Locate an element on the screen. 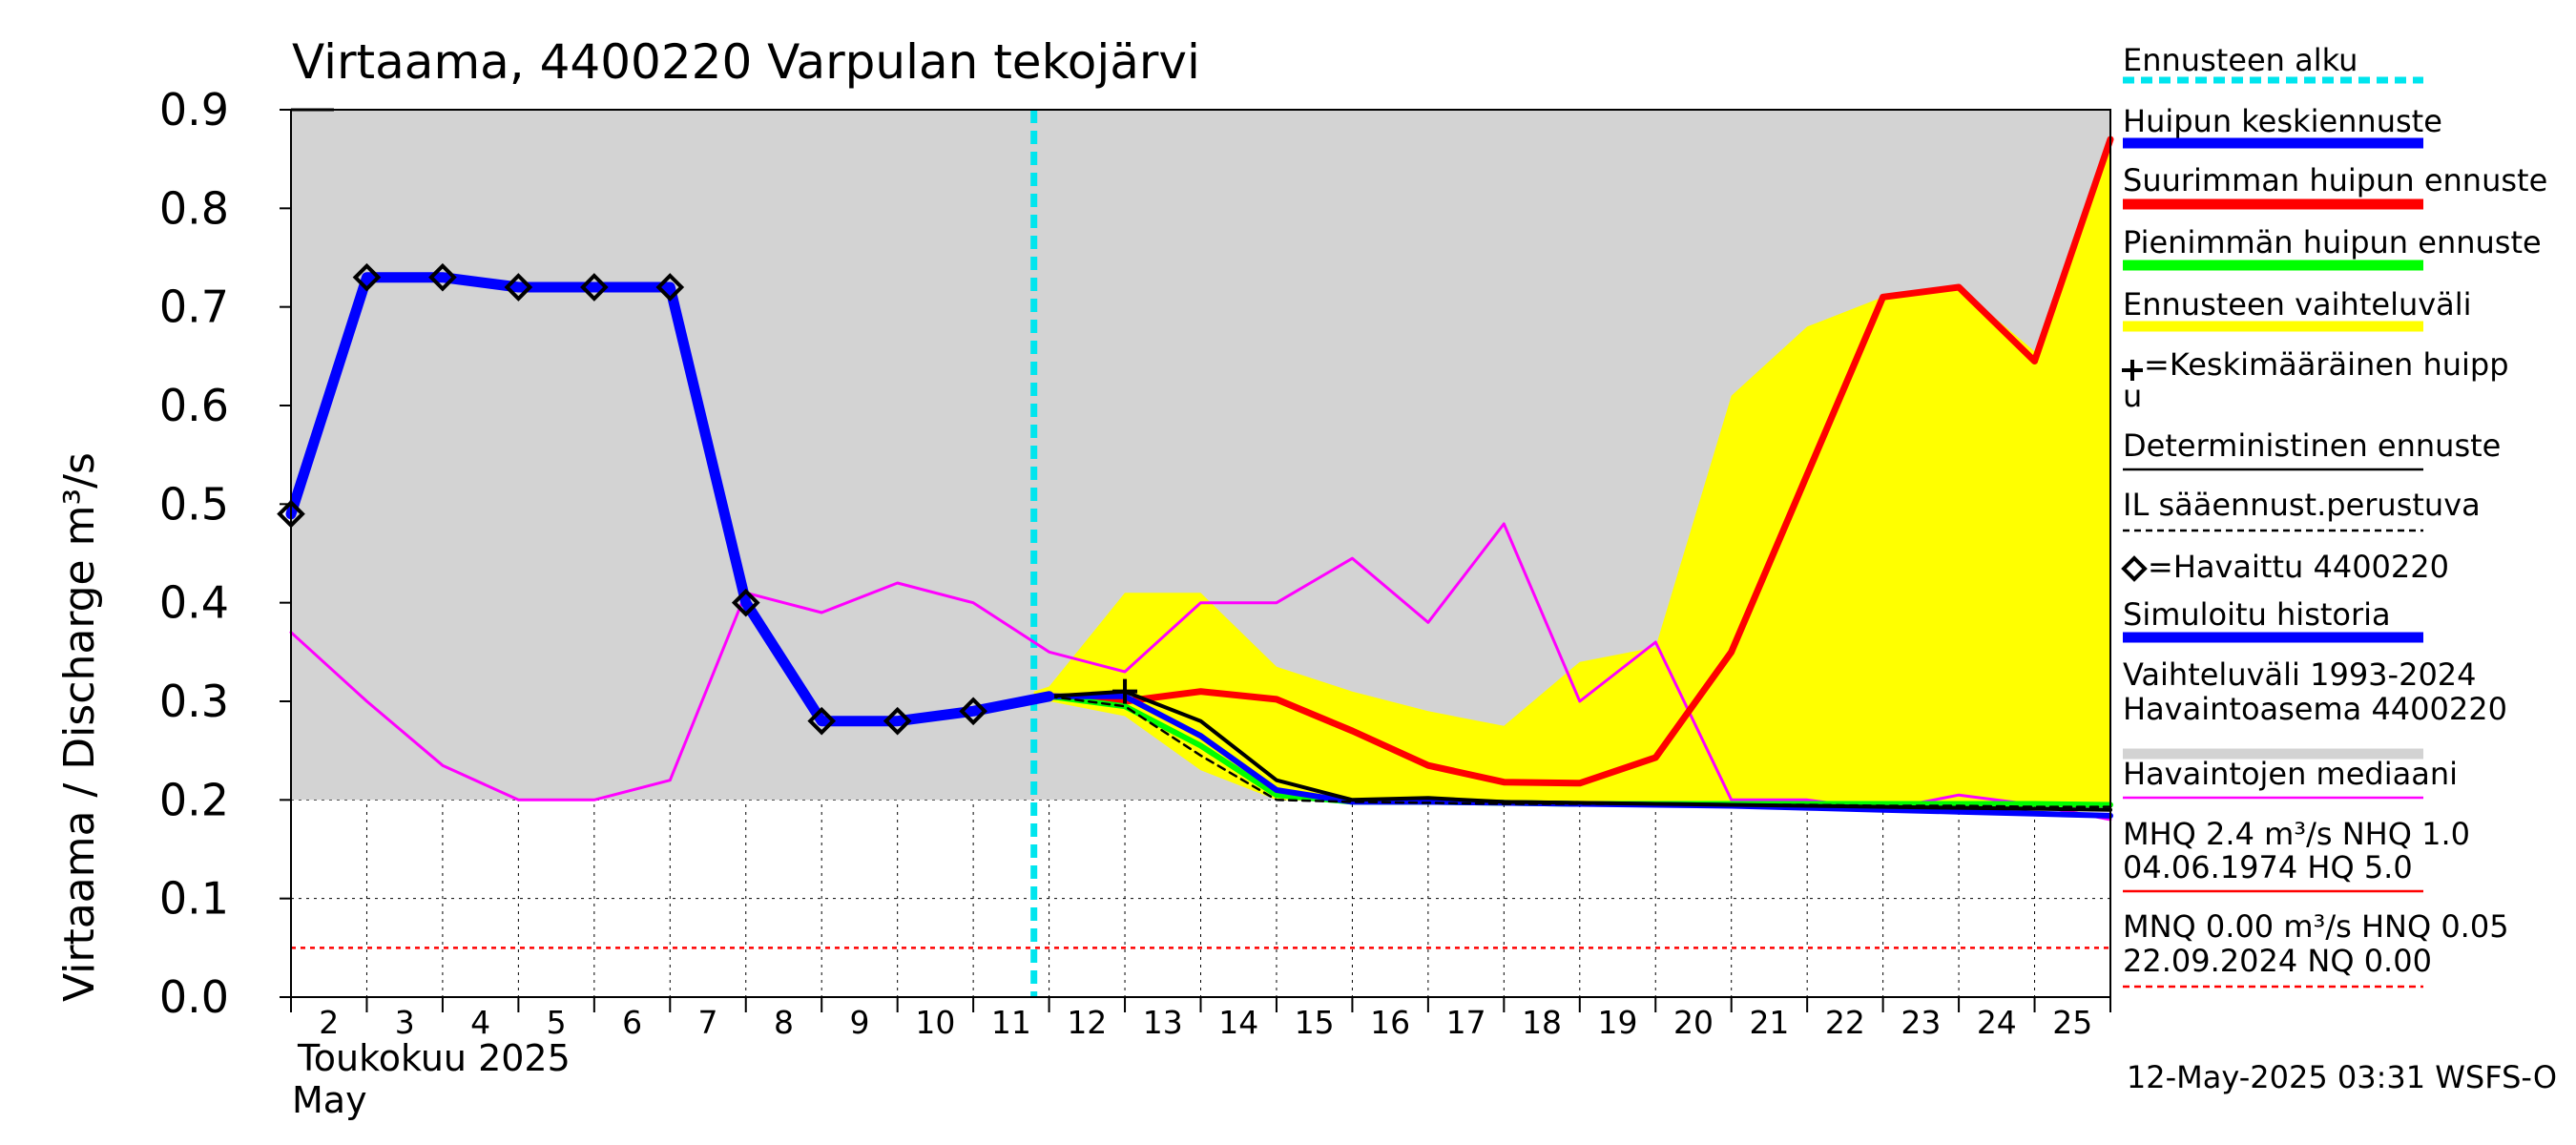  il_forecast-line is located at coordinates (1580, 751).